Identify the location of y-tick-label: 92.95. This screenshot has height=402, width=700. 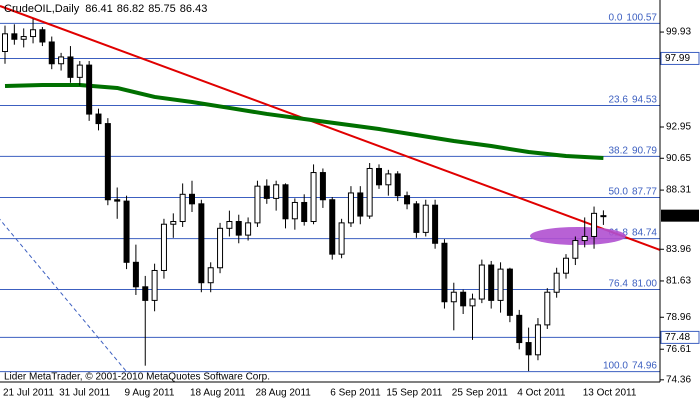
(678, 127).